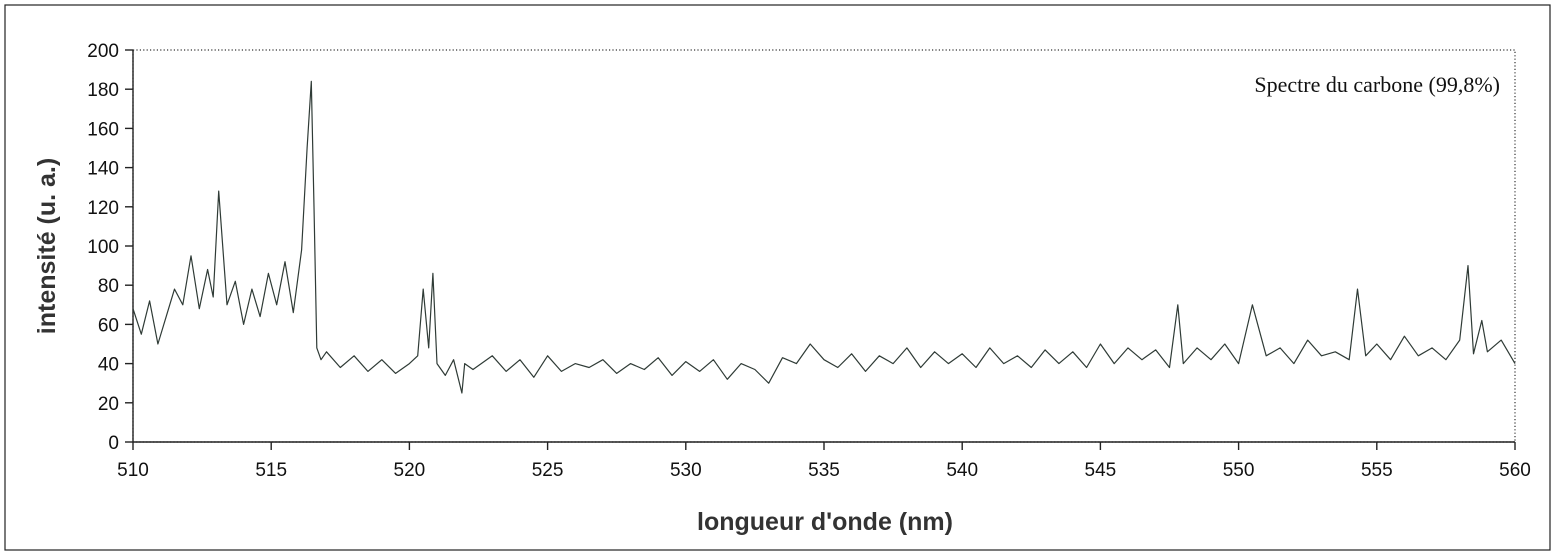 This screenshot has width=1555, height=555. I want to click on x-tick-label-7: 545, so click(1101, 470).